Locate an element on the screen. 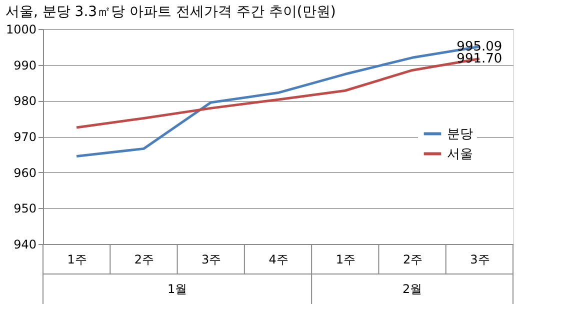 This screenshot has height=329, width=580. y-tick-label: 970 is located at coordinates (25, 137).